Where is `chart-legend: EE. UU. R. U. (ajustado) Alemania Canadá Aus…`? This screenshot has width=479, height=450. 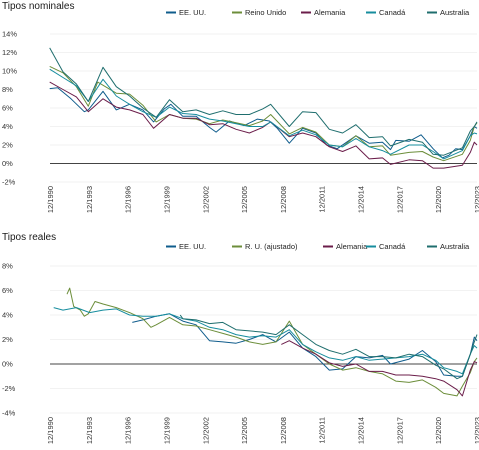 chart-legend: EE. UU. R. U. (ajustado) Alemania Canadá Aus… is located at coordinates (318, 246).